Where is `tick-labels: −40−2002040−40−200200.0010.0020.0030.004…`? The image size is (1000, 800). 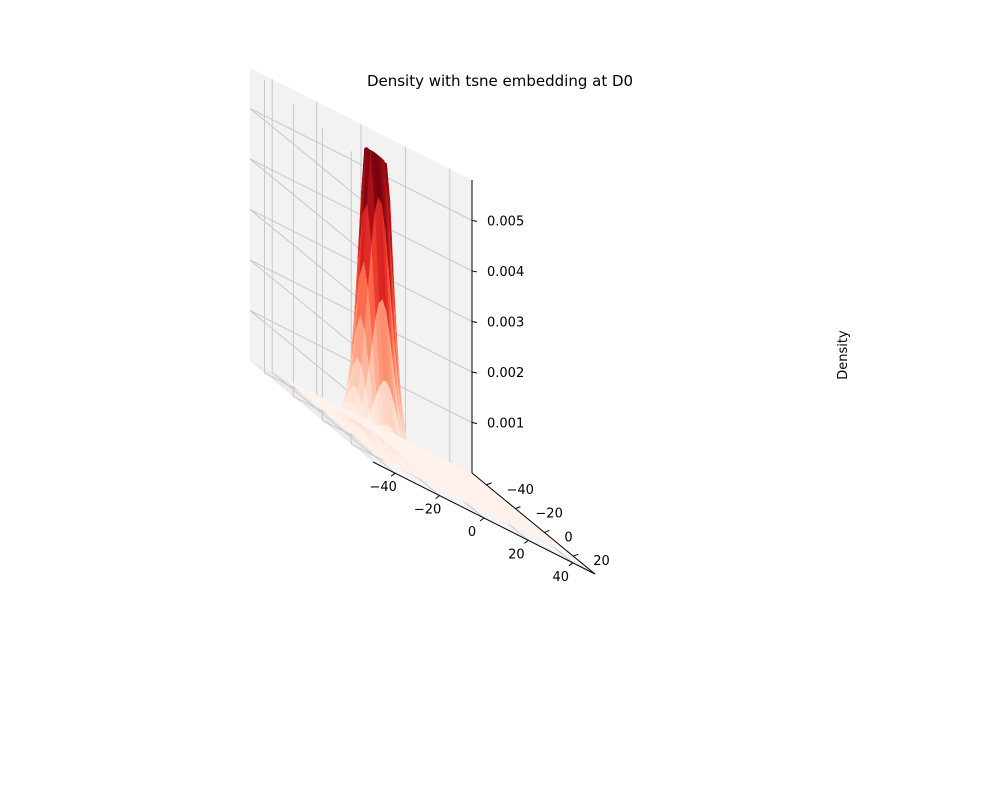 tick-labels: −40−2002040−40−200200.0010.0020.0030.004… is located at coordinates (489, 399).